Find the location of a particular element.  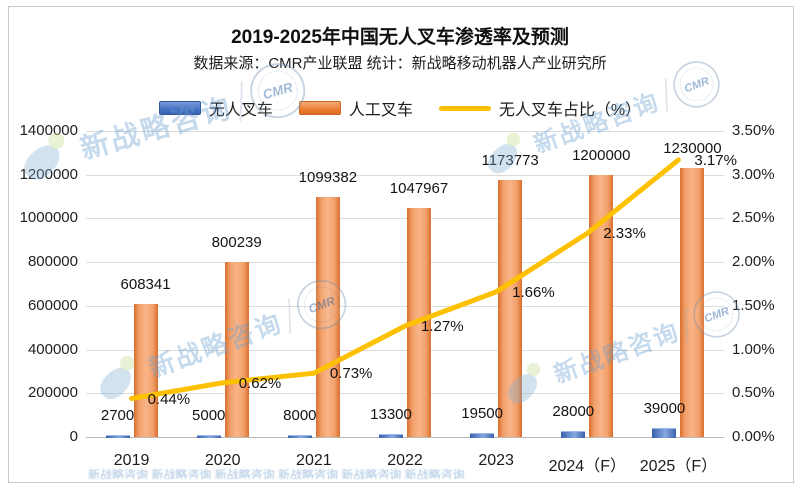

x-axis-label: 2022 is located at coordinates (405, 460).